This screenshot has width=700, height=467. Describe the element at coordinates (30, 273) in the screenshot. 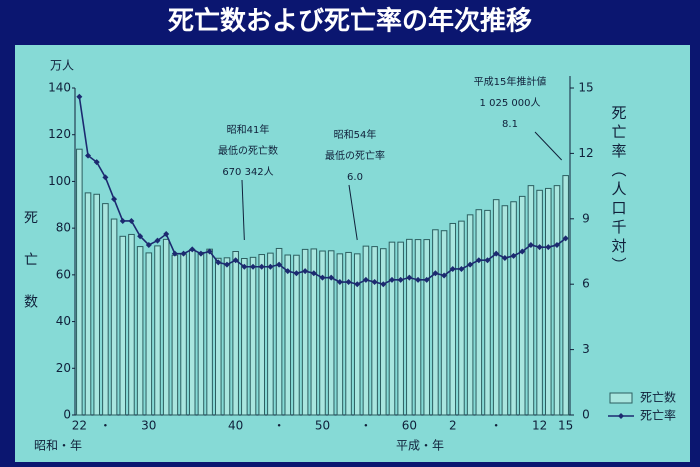

I see `y-axis-title: 死亡数` at that location.